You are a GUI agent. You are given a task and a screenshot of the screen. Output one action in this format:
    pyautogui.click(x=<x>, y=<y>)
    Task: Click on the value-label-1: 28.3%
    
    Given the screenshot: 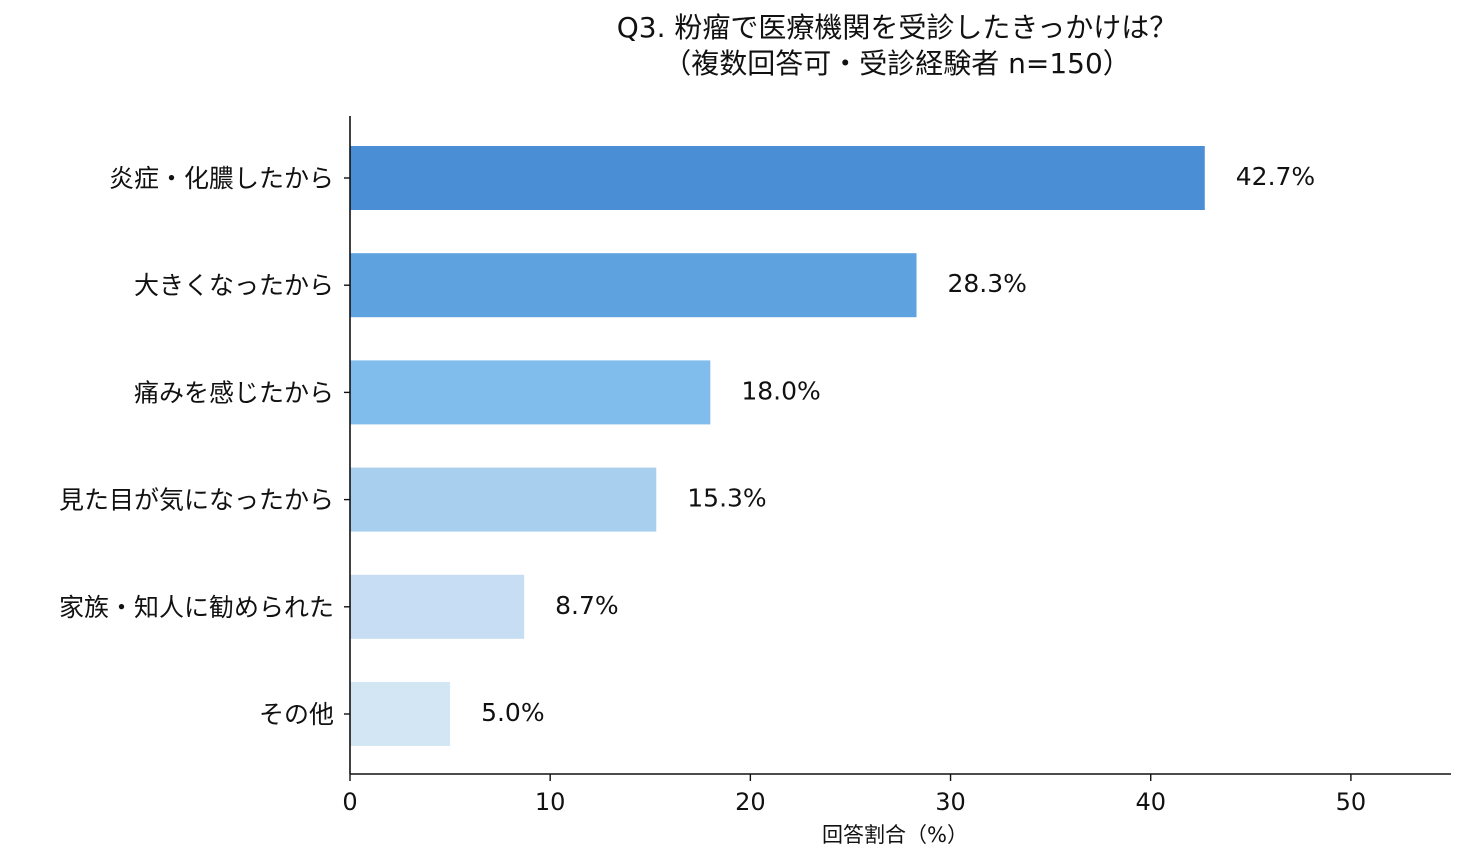 What is the action you would take?
    pyautogui.click(x=987, y=283)
    